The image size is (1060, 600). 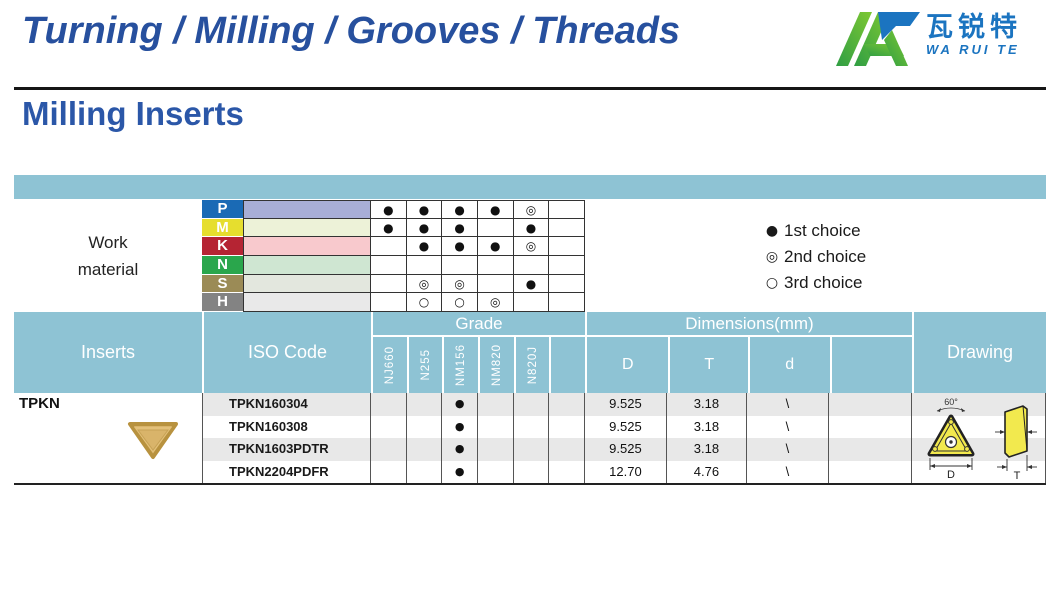 I want to click on section-title: Milling Inserts, so click(x=133, y=113).